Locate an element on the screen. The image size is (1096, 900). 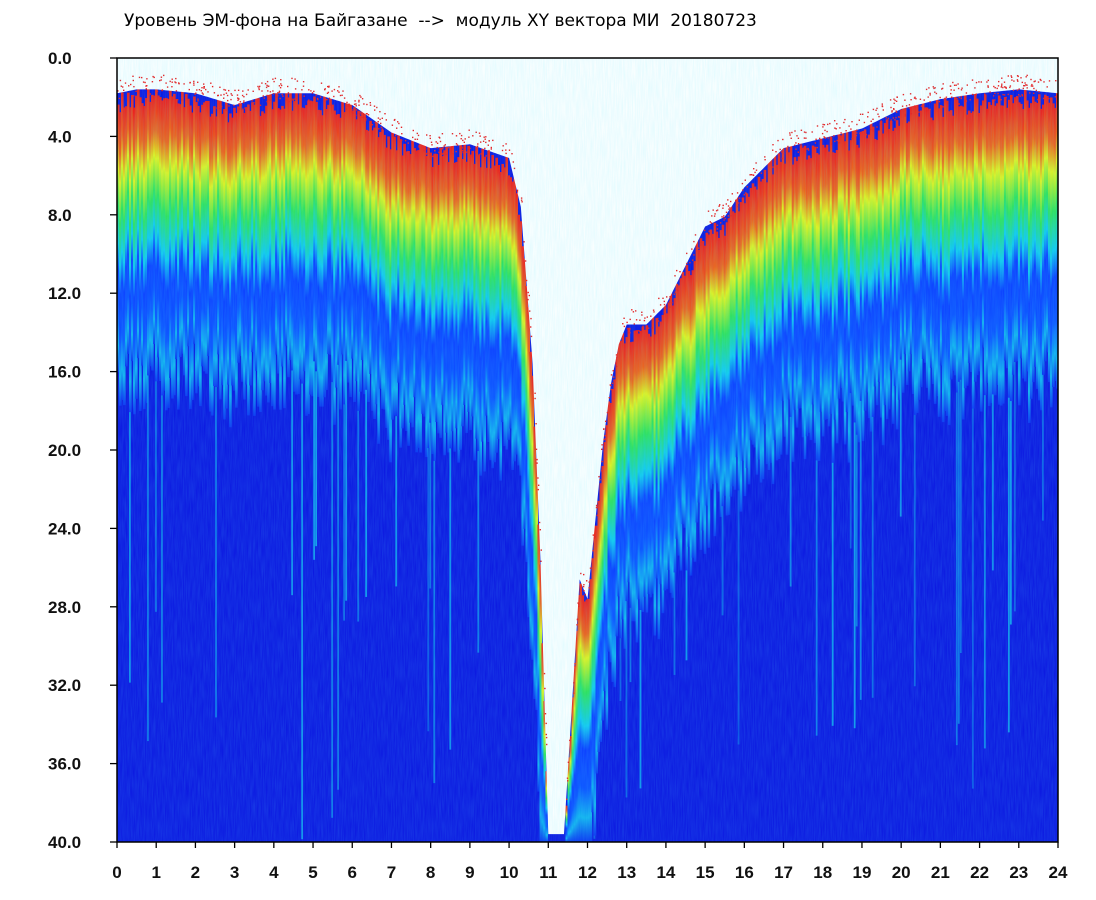
x-tick-label: 19 is located at coordinates (861, 872).